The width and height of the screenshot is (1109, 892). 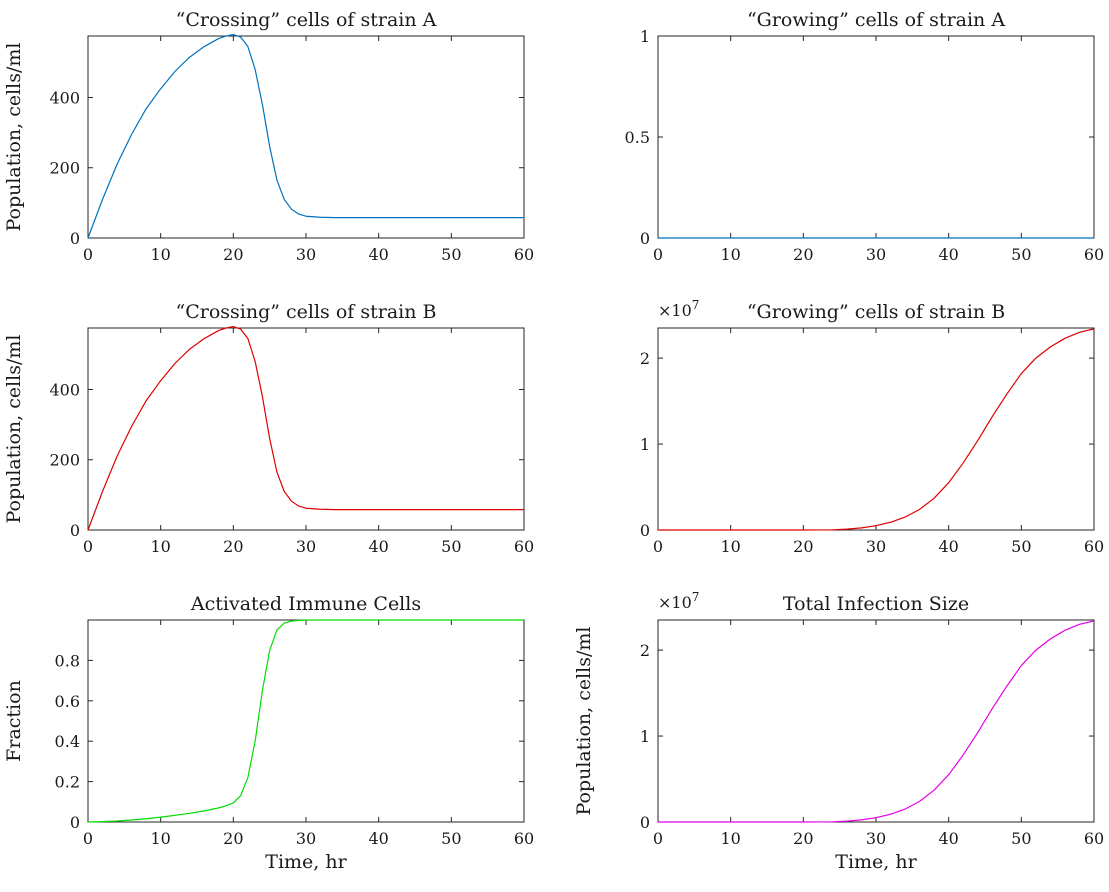 What do you see at coordinates (876, 604) in the screenshot?
I see `chart-title: Total Infection Size` at bounding box center [876, 604].